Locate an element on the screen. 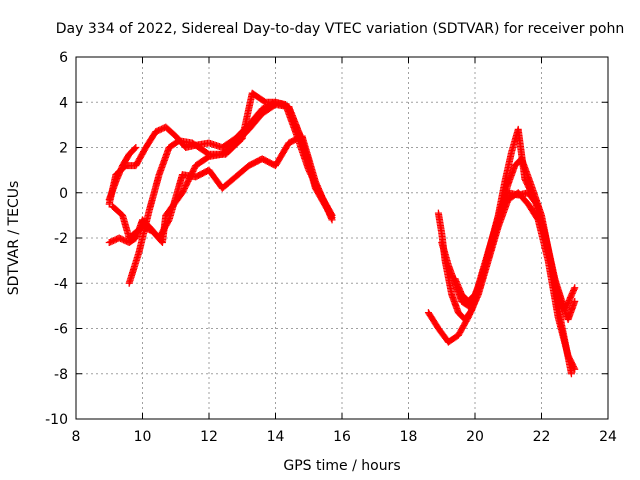 The height and width of the screenshot is (480, 640). x-tick-label: 14 is located at coordinates (276, 437).